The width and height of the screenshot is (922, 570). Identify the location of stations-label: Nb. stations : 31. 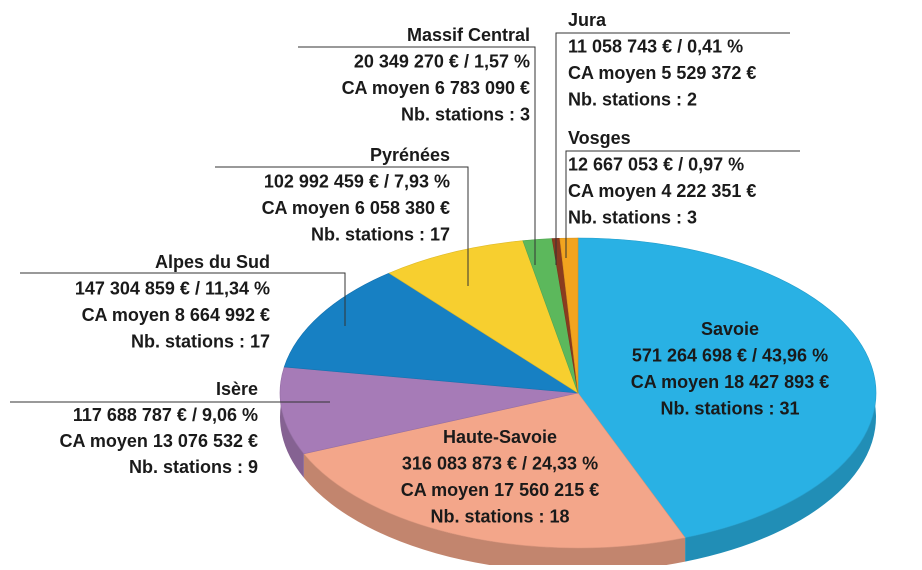
(729, 408).